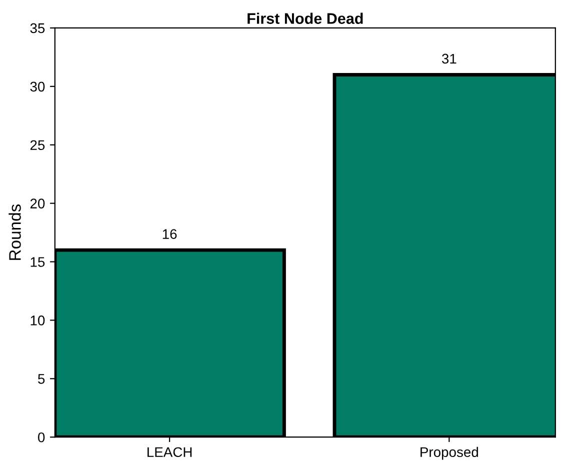 Image resolution: width=572 pixels, height=466 pixels. Describe the element at coordinates (14, 232) in the screenshot. I see `y-axis-title: Rounds` at that location.